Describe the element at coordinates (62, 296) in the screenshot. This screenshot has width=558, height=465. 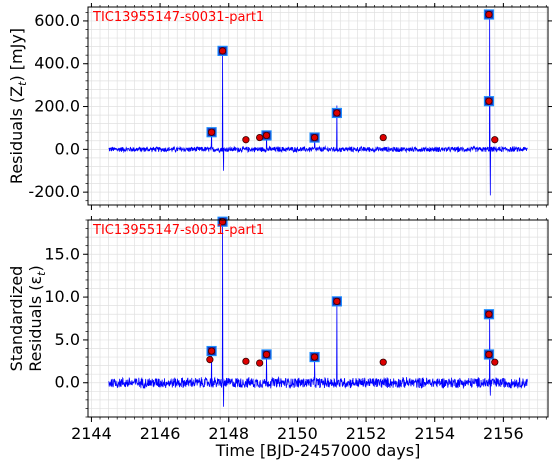
I see `y-tick-label: 10.0` at that location.